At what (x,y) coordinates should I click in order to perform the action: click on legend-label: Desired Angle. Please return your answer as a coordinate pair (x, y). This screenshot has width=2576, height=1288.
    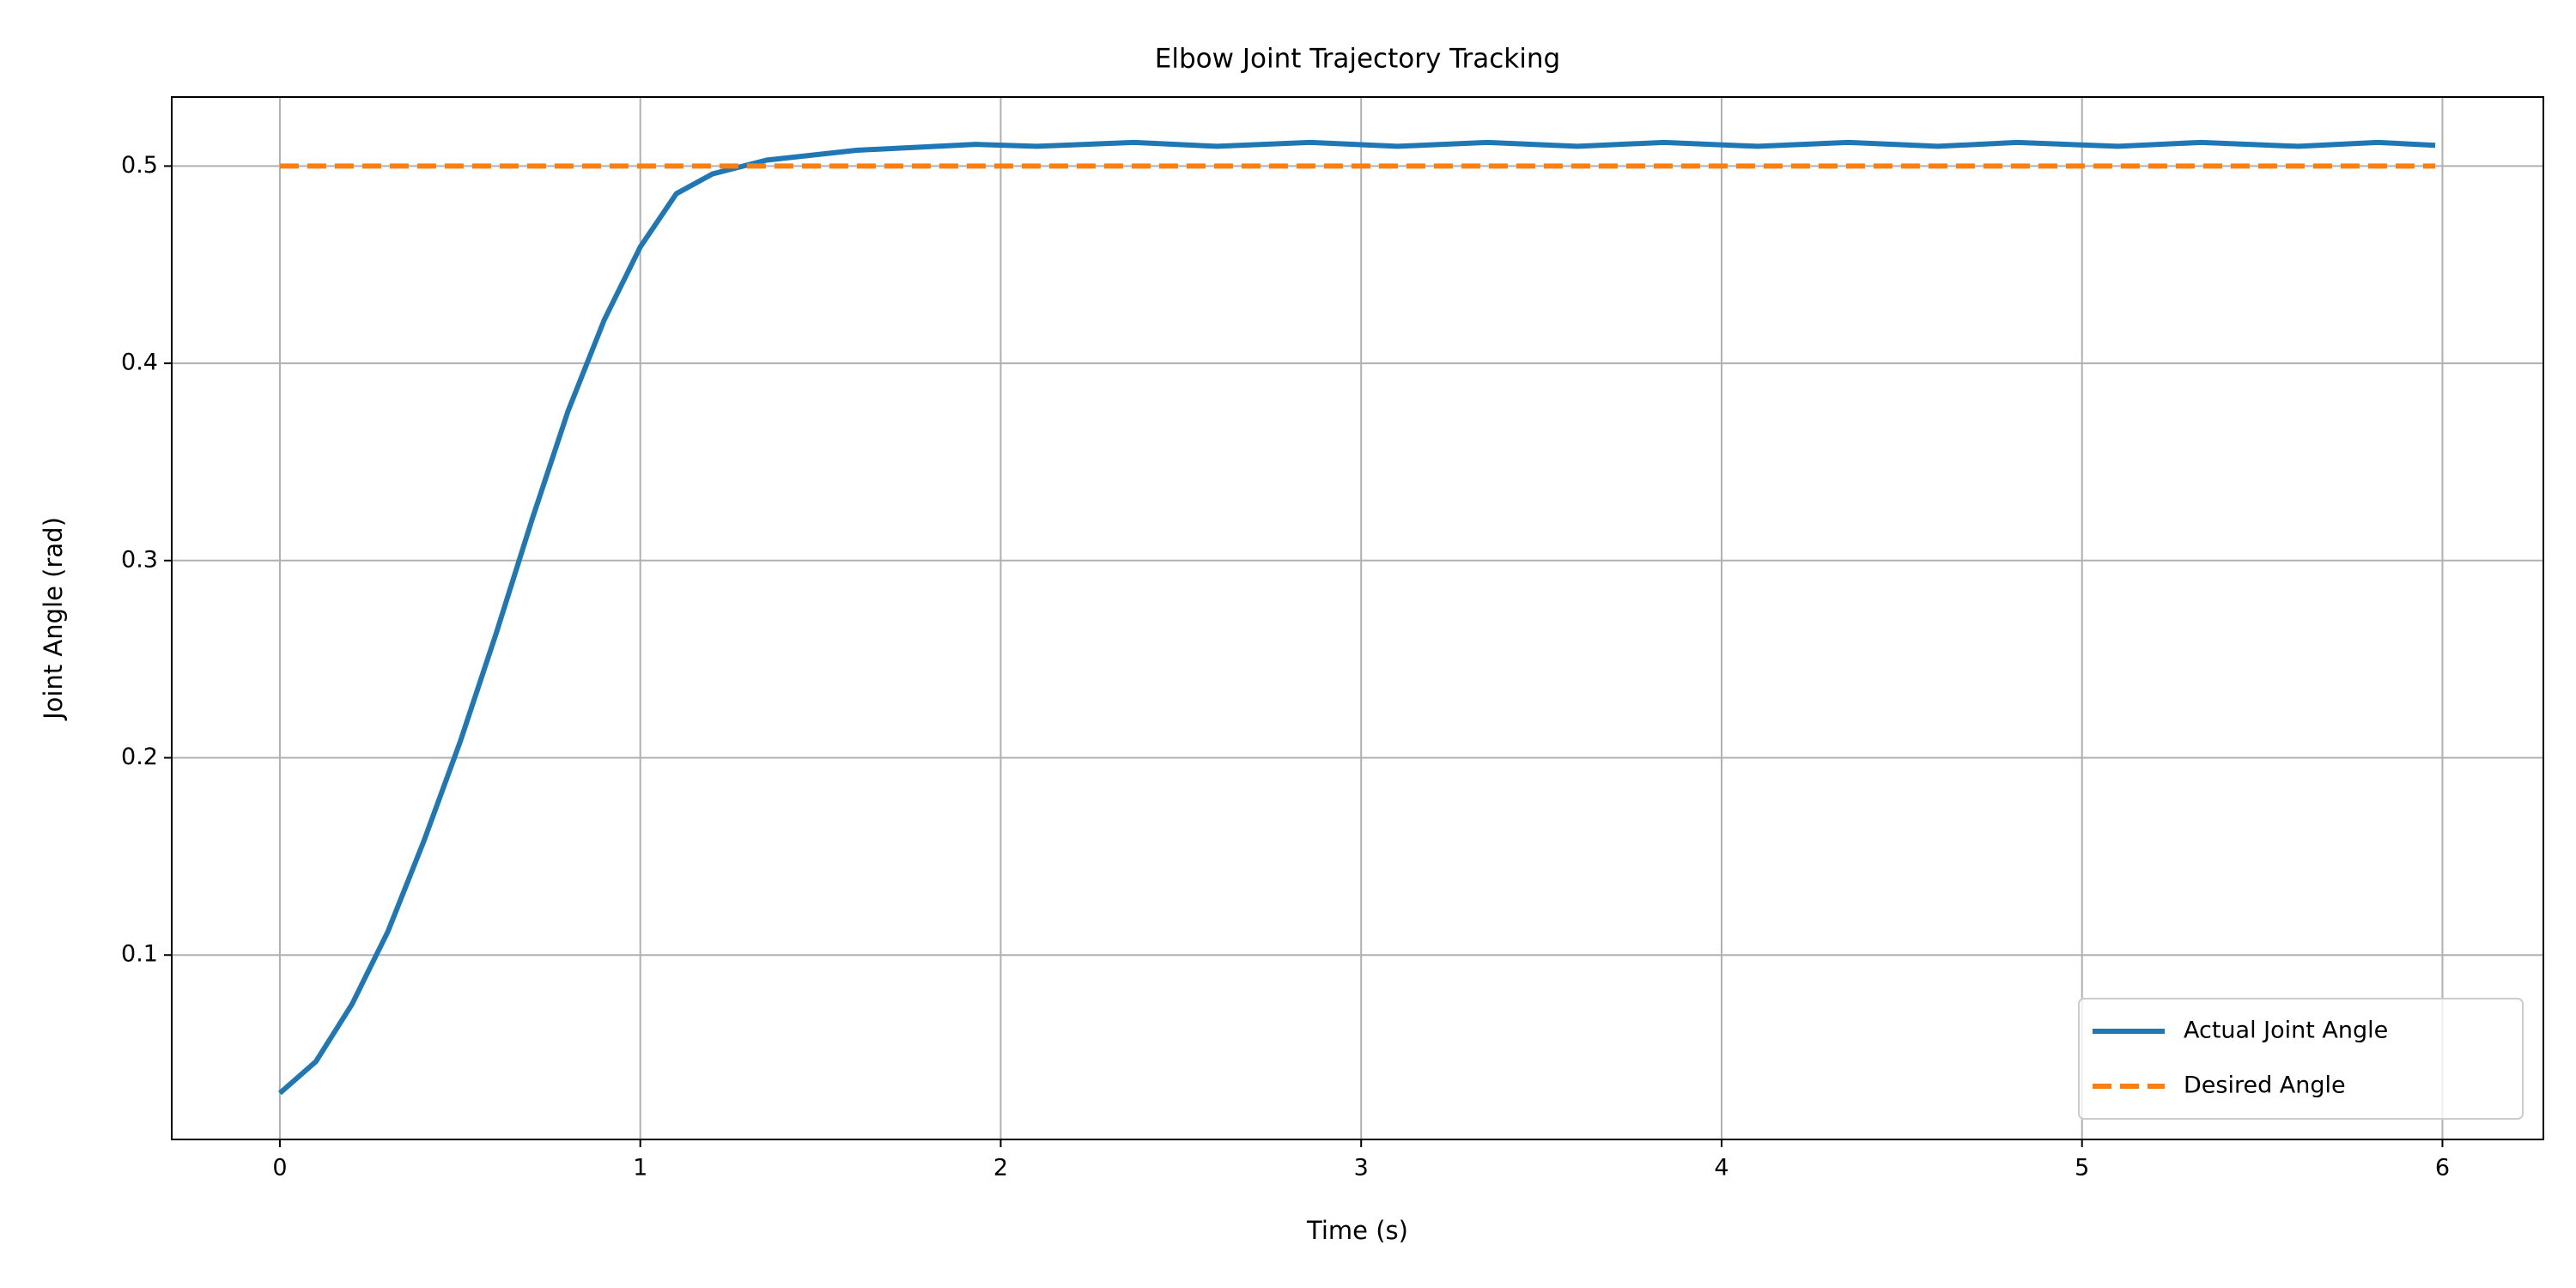
    Looking at the image, I should click on (2265, 1085).